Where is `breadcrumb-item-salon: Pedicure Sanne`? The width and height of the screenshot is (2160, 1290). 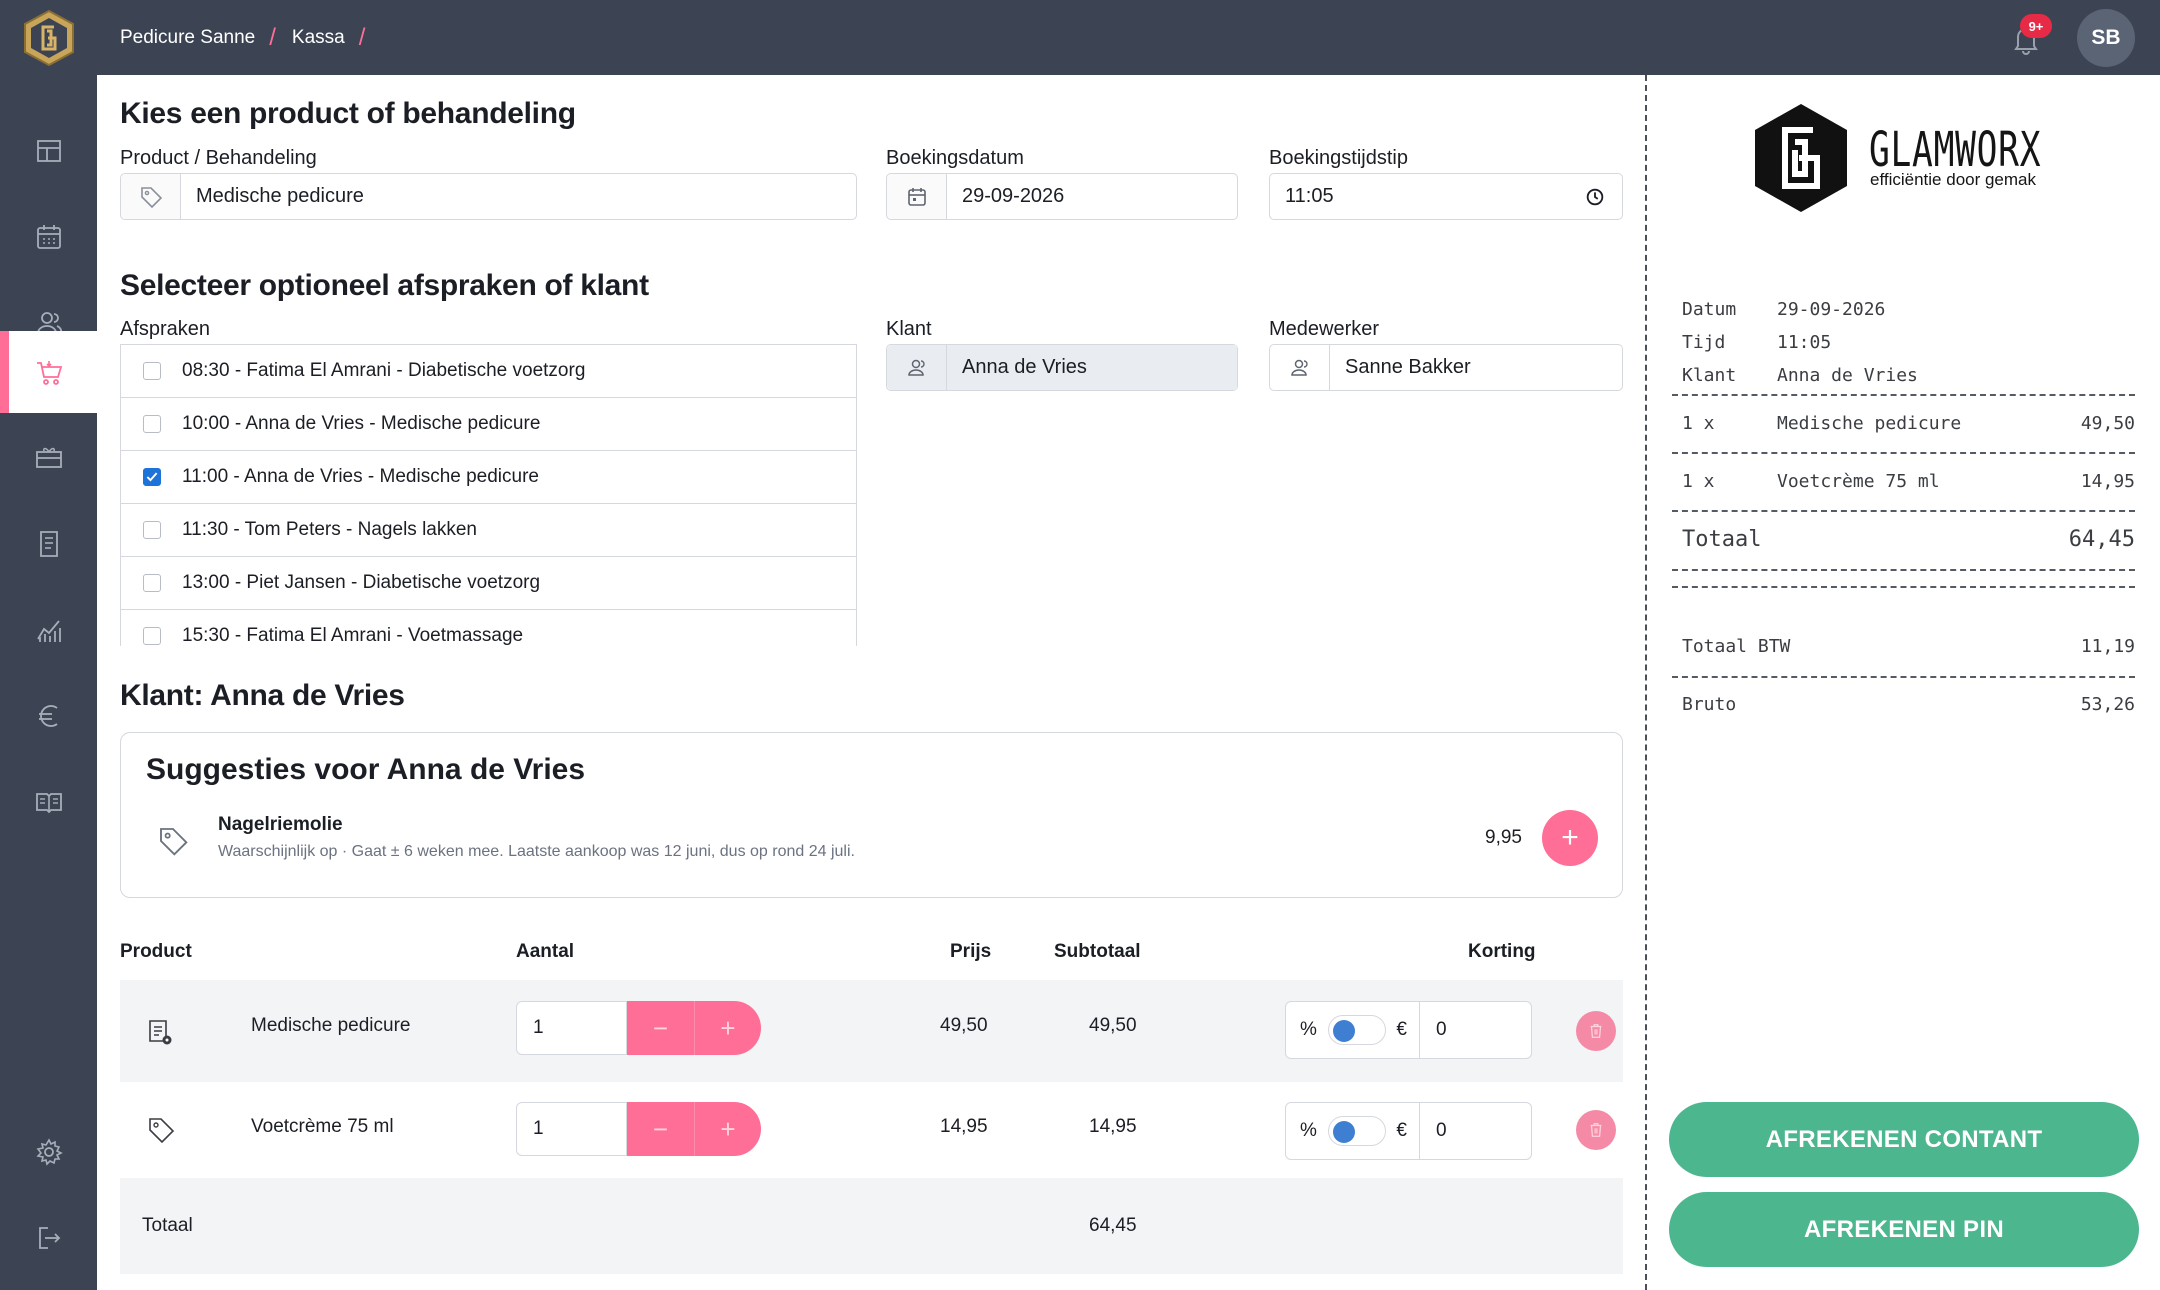 breadcrumb-item-salon: Pedicure Sanne is located at coordinates (188, 37).